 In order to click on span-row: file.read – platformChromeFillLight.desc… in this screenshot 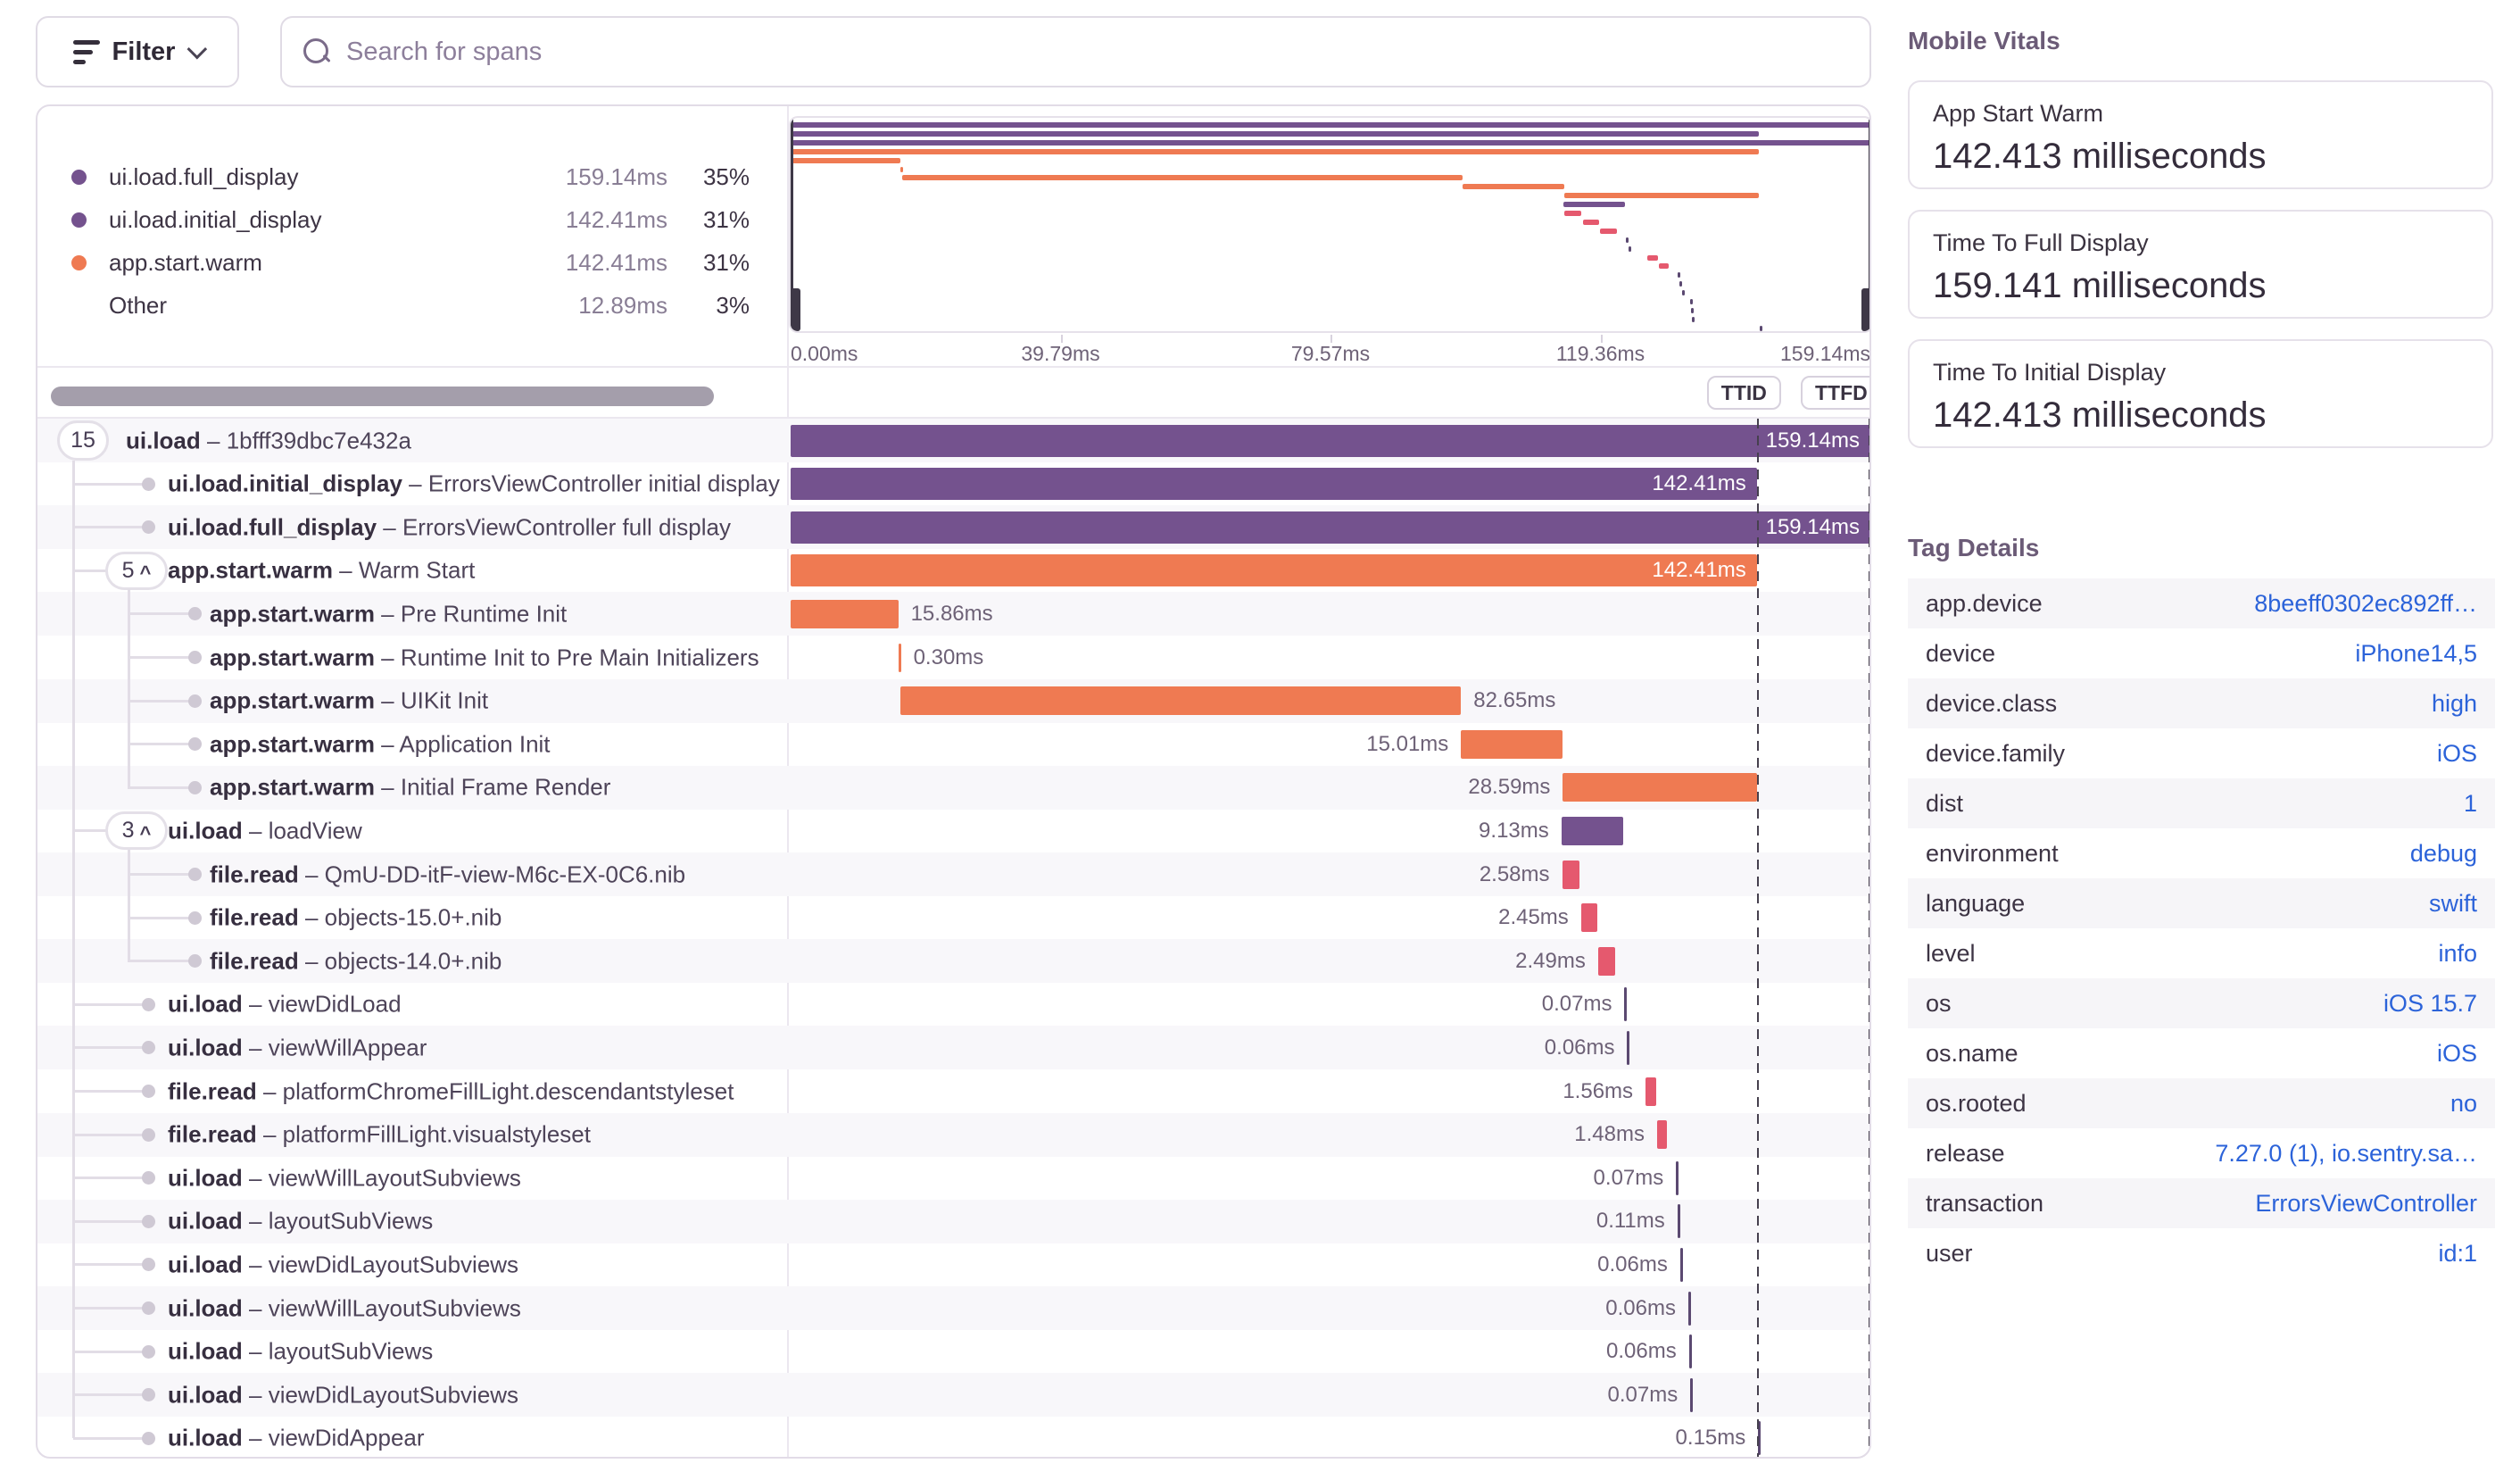, I will do `click(953, 1091)`.